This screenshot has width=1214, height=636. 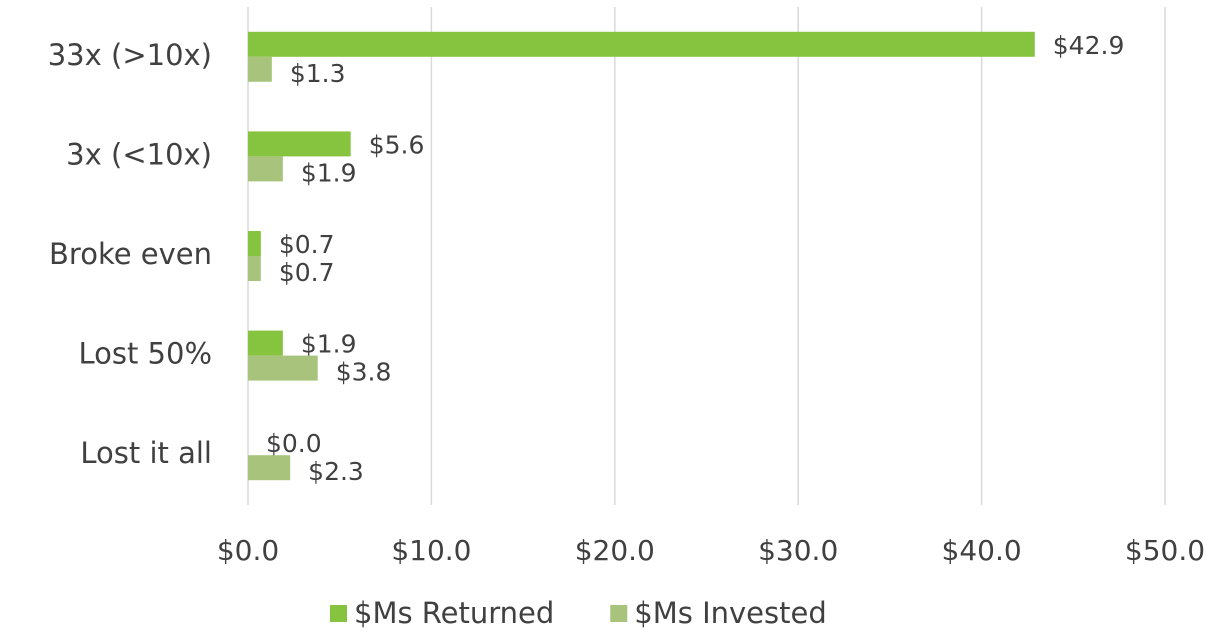 I want to click on x-tick-label: $30.0, so click(x=798, y=550).